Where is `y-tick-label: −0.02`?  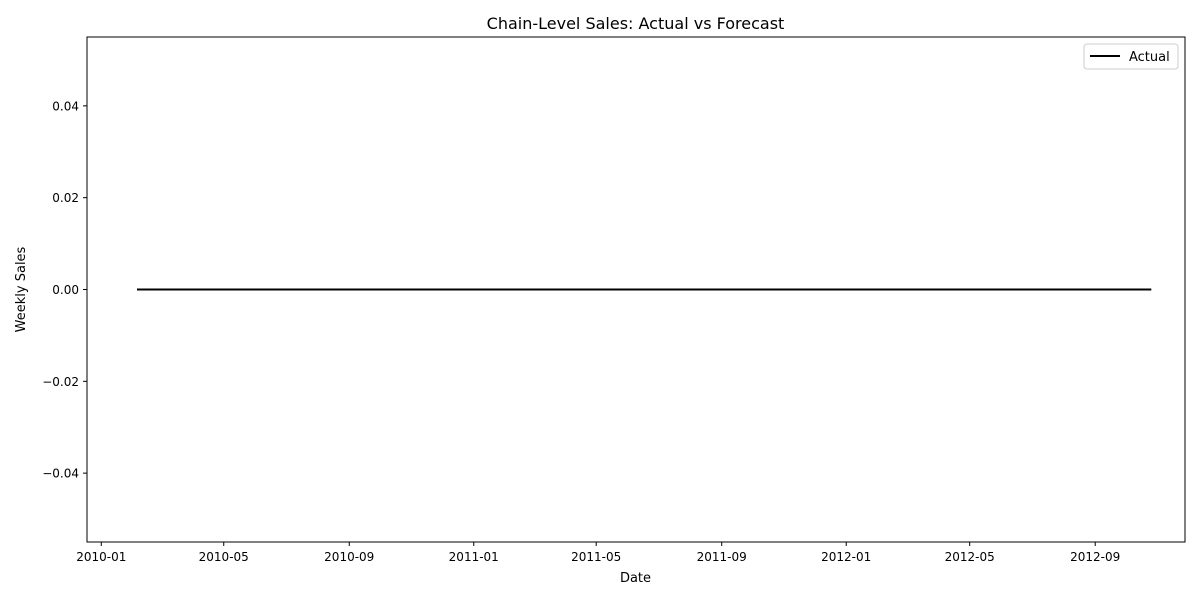 y-tick-label: −0.02 is located at coordinates (60, 382).